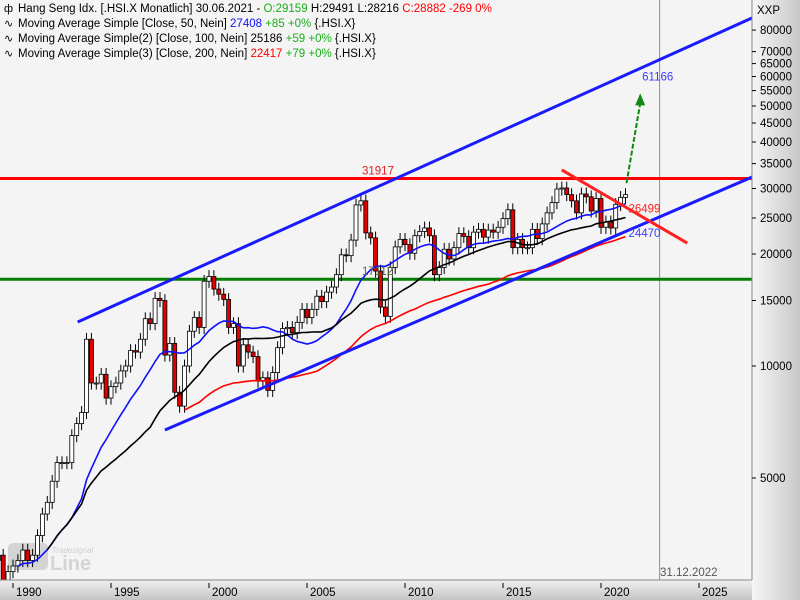  What do you see at coordinates (378, 172) in the screenshot?
I see `level-label: 31917` at bounding box center [378, 172].